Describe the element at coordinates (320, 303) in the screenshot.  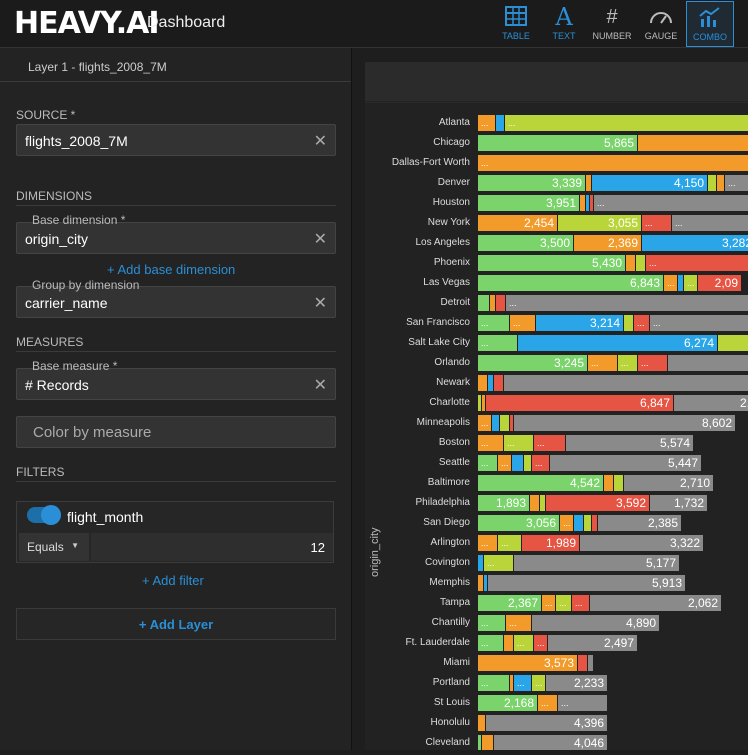
I see `clear-group-by-icon: ✕` at that location.